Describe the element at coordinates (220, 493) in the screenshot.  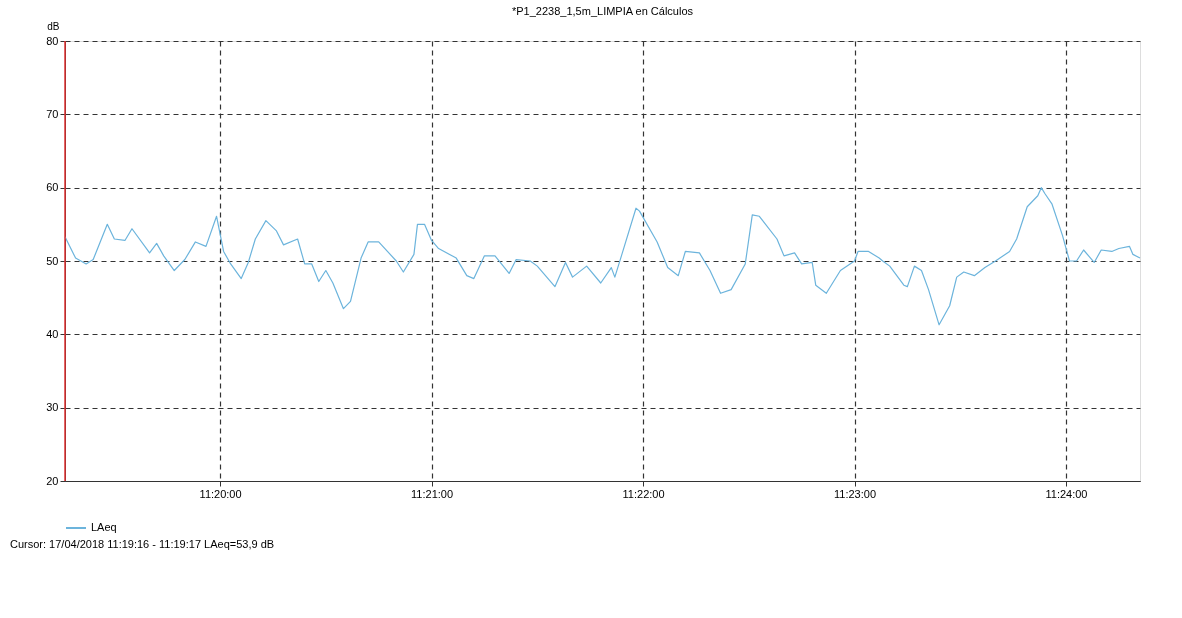
I see `x-tick-label: 11:20:00` at that location.